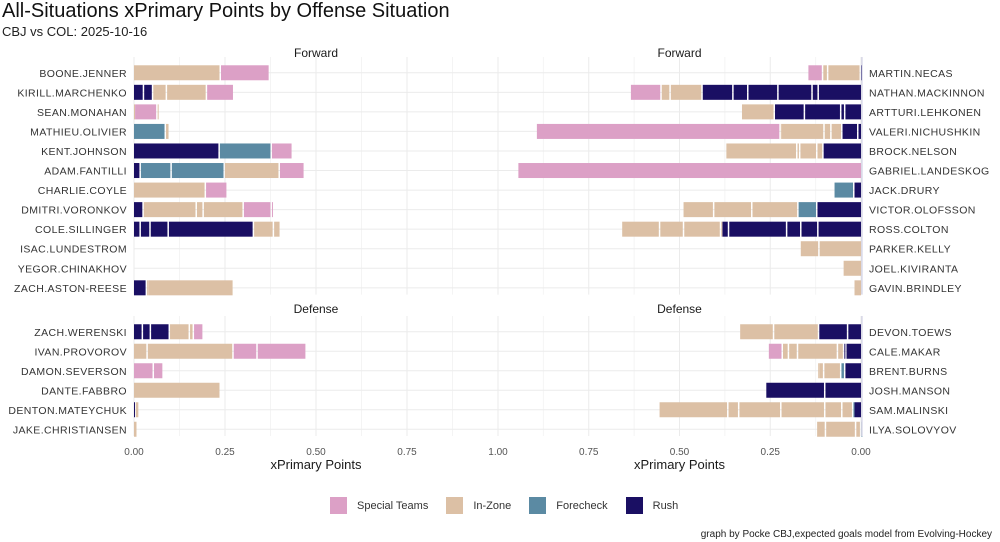 The width and height of the screenshot is (1000, 542). Describe the element at coordinates (74, 211) in the screenshot. I see `player-label: DMITRI.VORONKOV` at that location.